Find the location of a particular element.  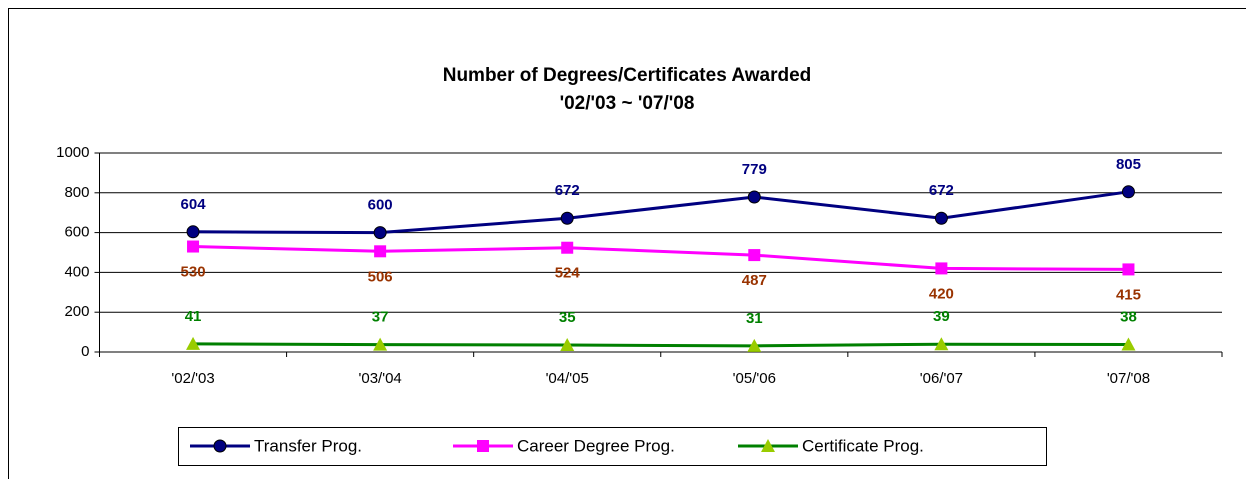

y-tick-label: 200 is located at coordinates (76, 311).